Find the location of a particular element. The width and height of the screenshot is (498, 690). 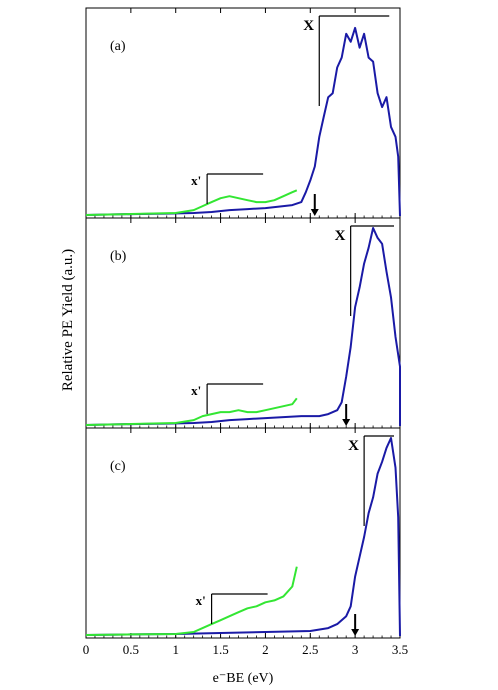

x-tick-label: 3 is located at coordinates (355, 649).